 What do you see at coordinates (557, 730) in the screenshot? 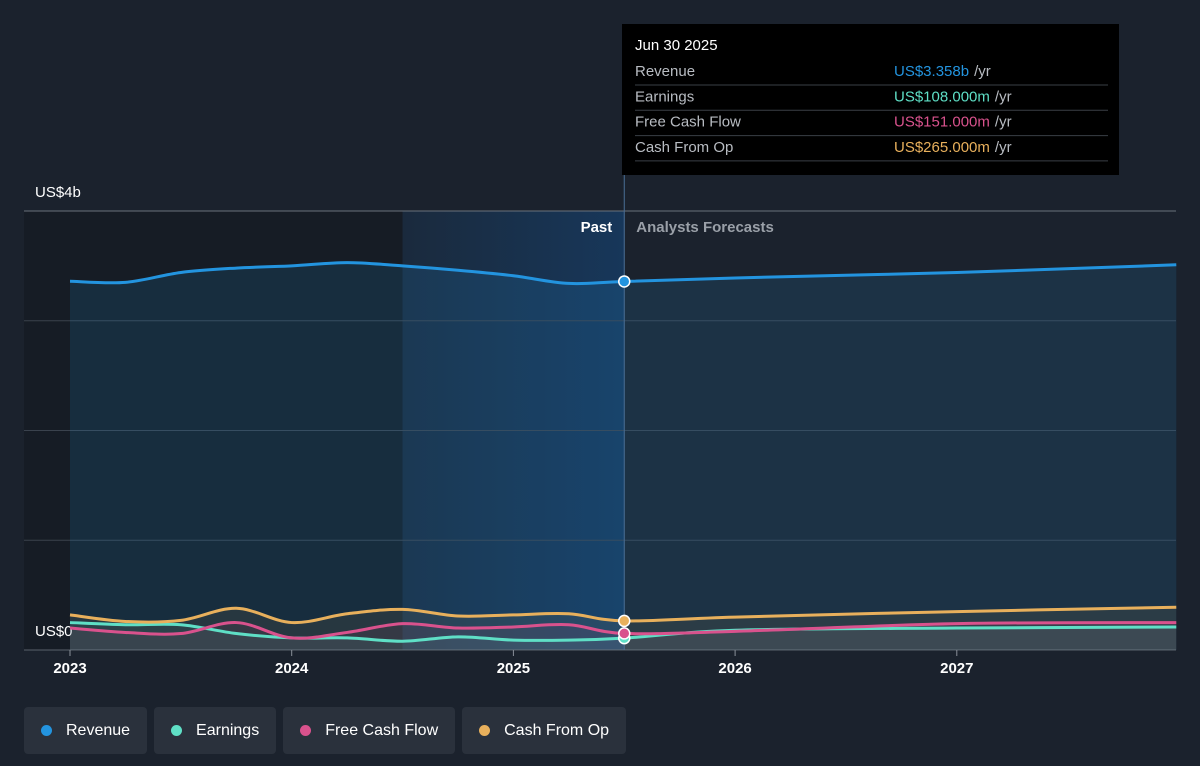
I see `legend-label: Cash From Op` at bounding box center [557, 730].